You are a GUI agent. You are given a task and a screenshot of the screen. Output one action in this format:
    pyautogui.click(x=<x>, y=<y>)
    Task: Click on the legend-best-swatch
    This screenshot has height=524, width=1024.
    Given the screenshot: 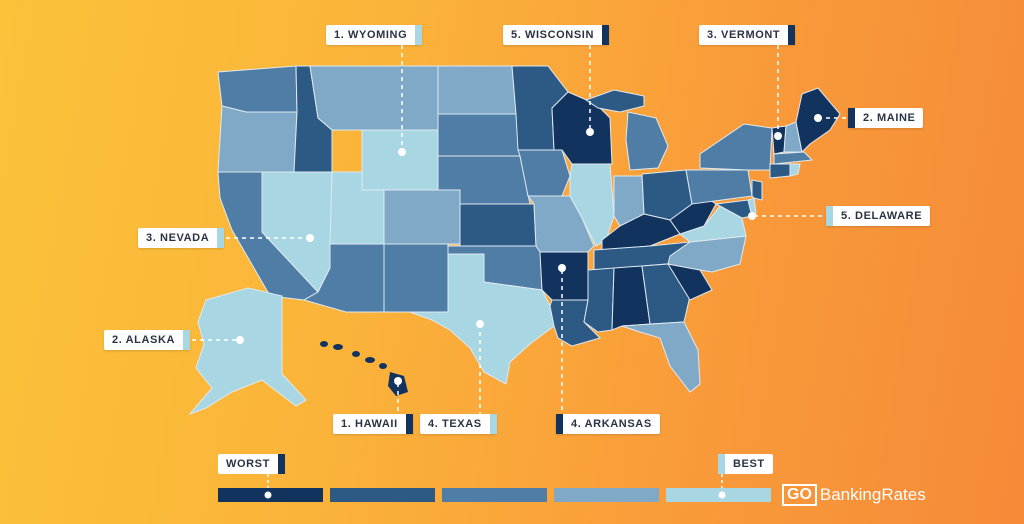 What is the action you would take?
    pyautogui.click(x=721, y=464)
    